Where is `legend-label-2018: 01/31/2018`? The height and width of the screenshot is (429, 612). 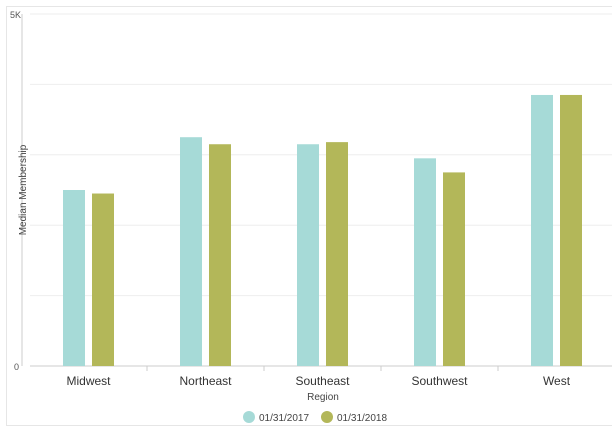
legend-label-2018: 01/31/2018 is located at coordinates (362, 418).